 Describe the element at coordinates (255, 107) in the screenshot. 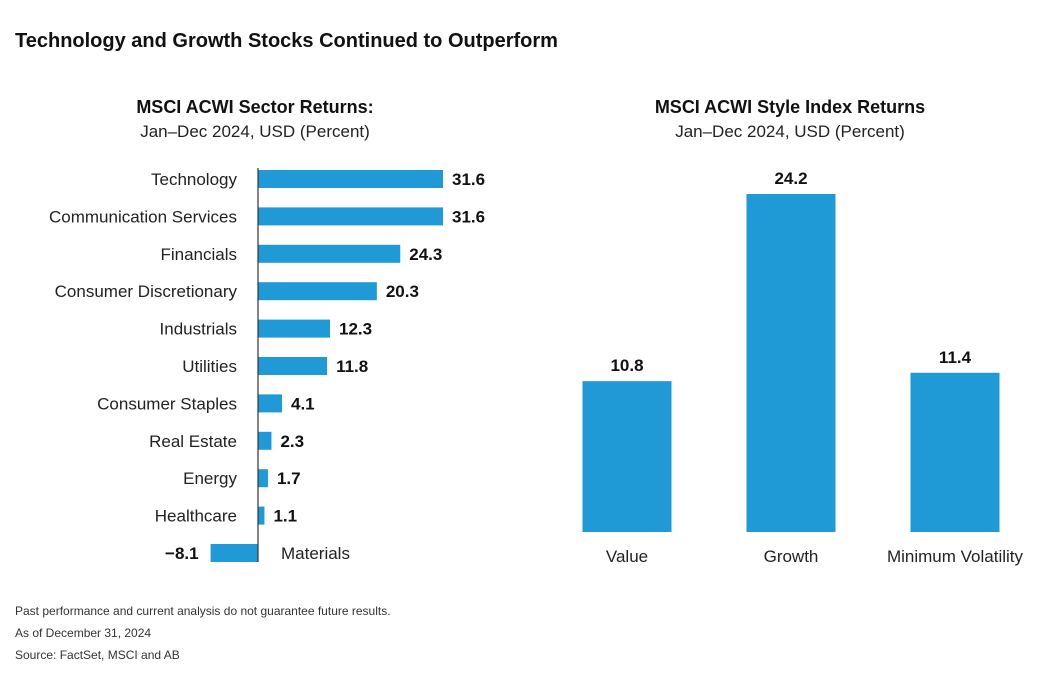

I see `sector-chart-title: MSCI ACWI Sector Returns:` at that location.